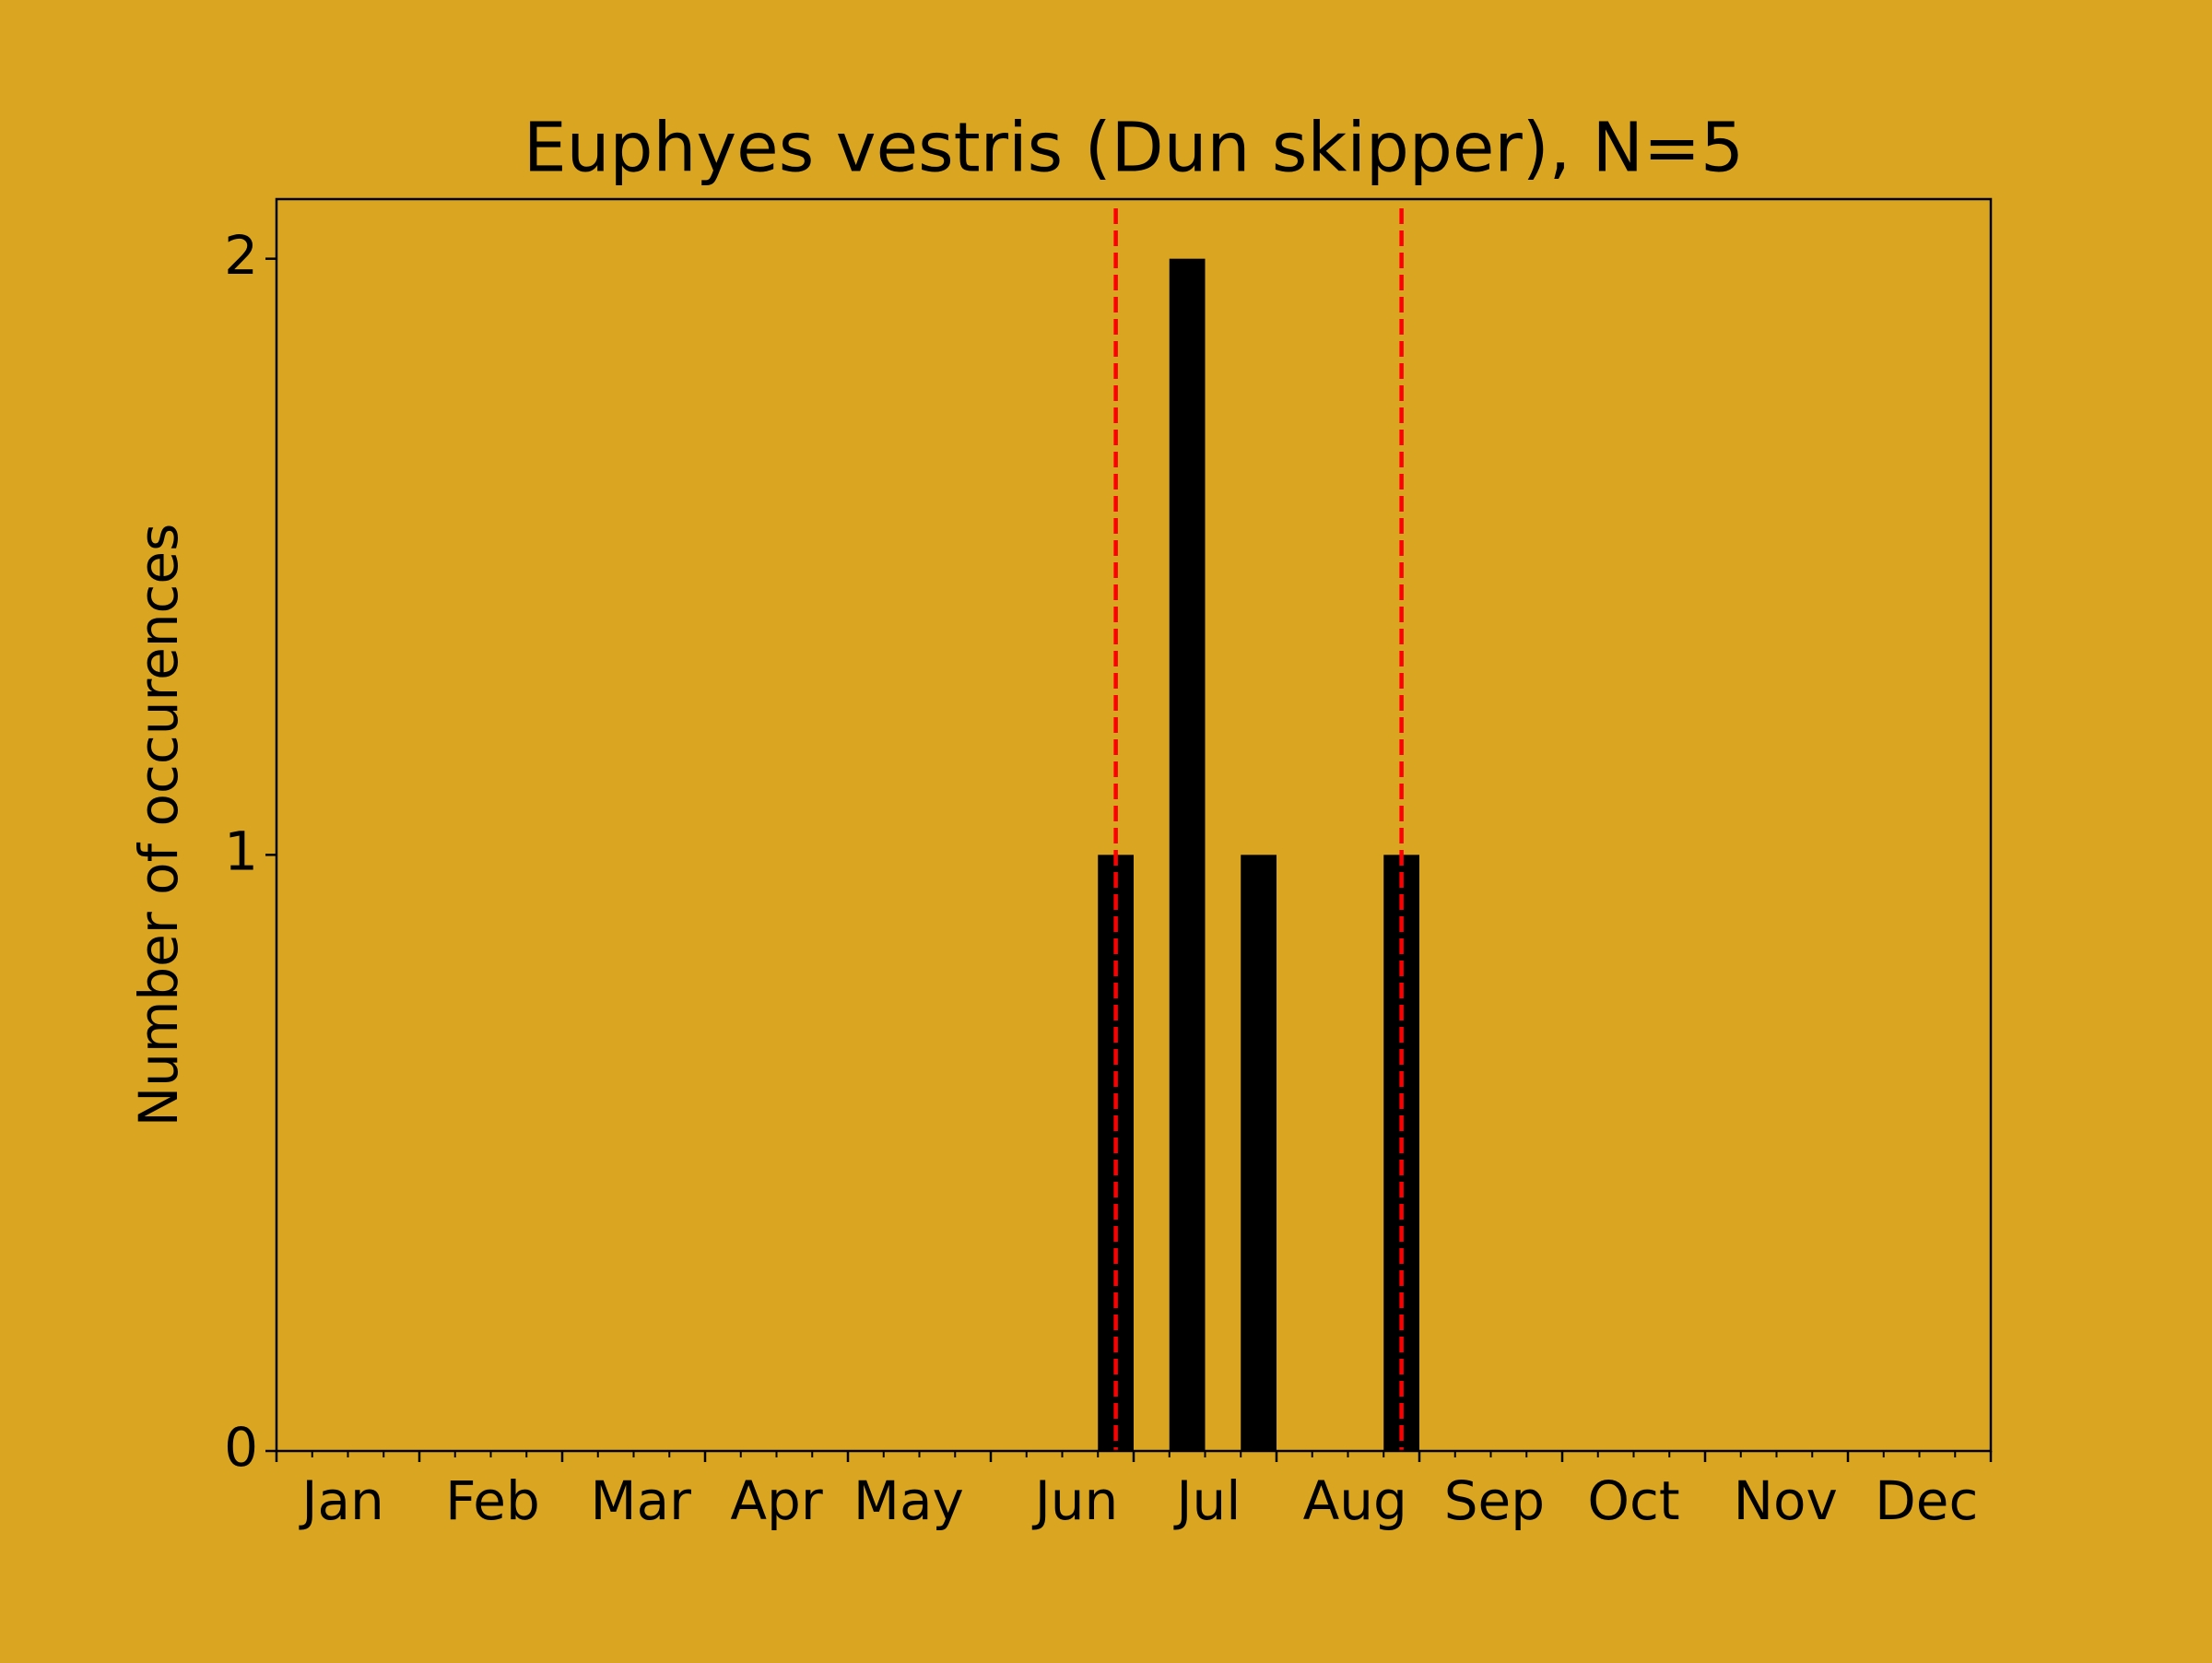 This screenshot has height=1663, width=2212. I want to click on x-tick-label: Aug, so click(1355, 1500).